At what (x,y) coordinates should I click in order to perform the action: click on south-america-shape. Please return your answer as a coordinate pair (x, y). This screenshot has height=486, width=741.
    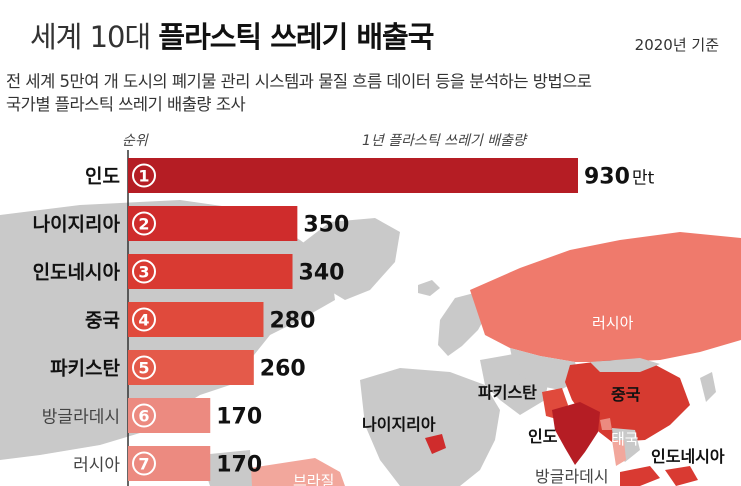
    Looking at the image, I should click on (226, 468).